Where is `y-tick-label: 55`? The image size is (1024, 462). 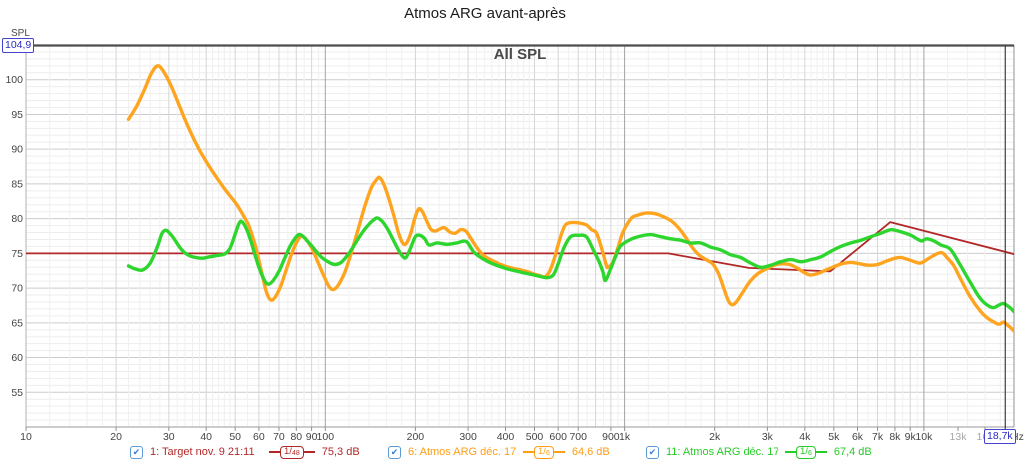
y-tick-label: 55 is located at coordinates (17, 393).